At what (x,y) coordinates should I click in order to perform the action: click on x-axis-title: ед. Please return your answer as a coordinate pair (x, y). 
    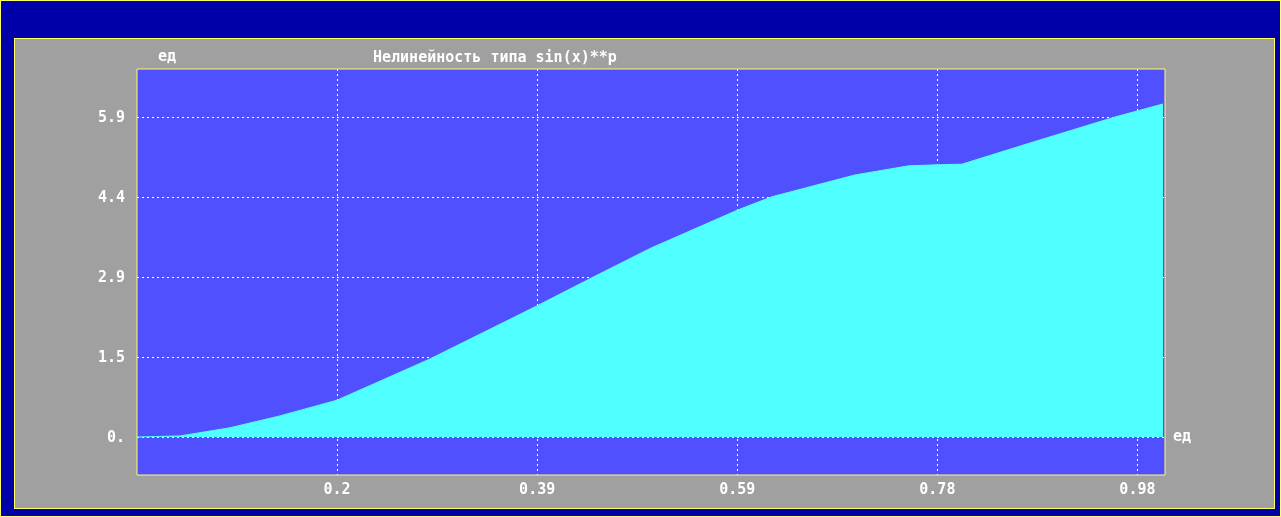
    Looking at the image, I should click on (1182, 435).